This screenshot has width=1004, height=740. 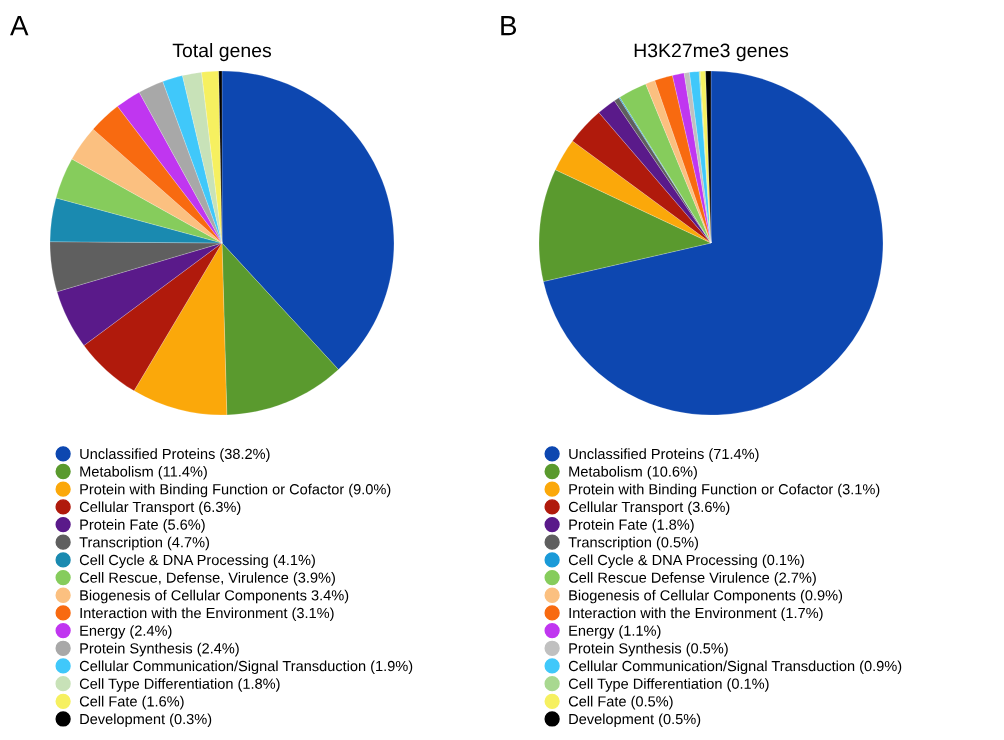 I want to click on chart-title: Total genes, so click(x=222, y=52).